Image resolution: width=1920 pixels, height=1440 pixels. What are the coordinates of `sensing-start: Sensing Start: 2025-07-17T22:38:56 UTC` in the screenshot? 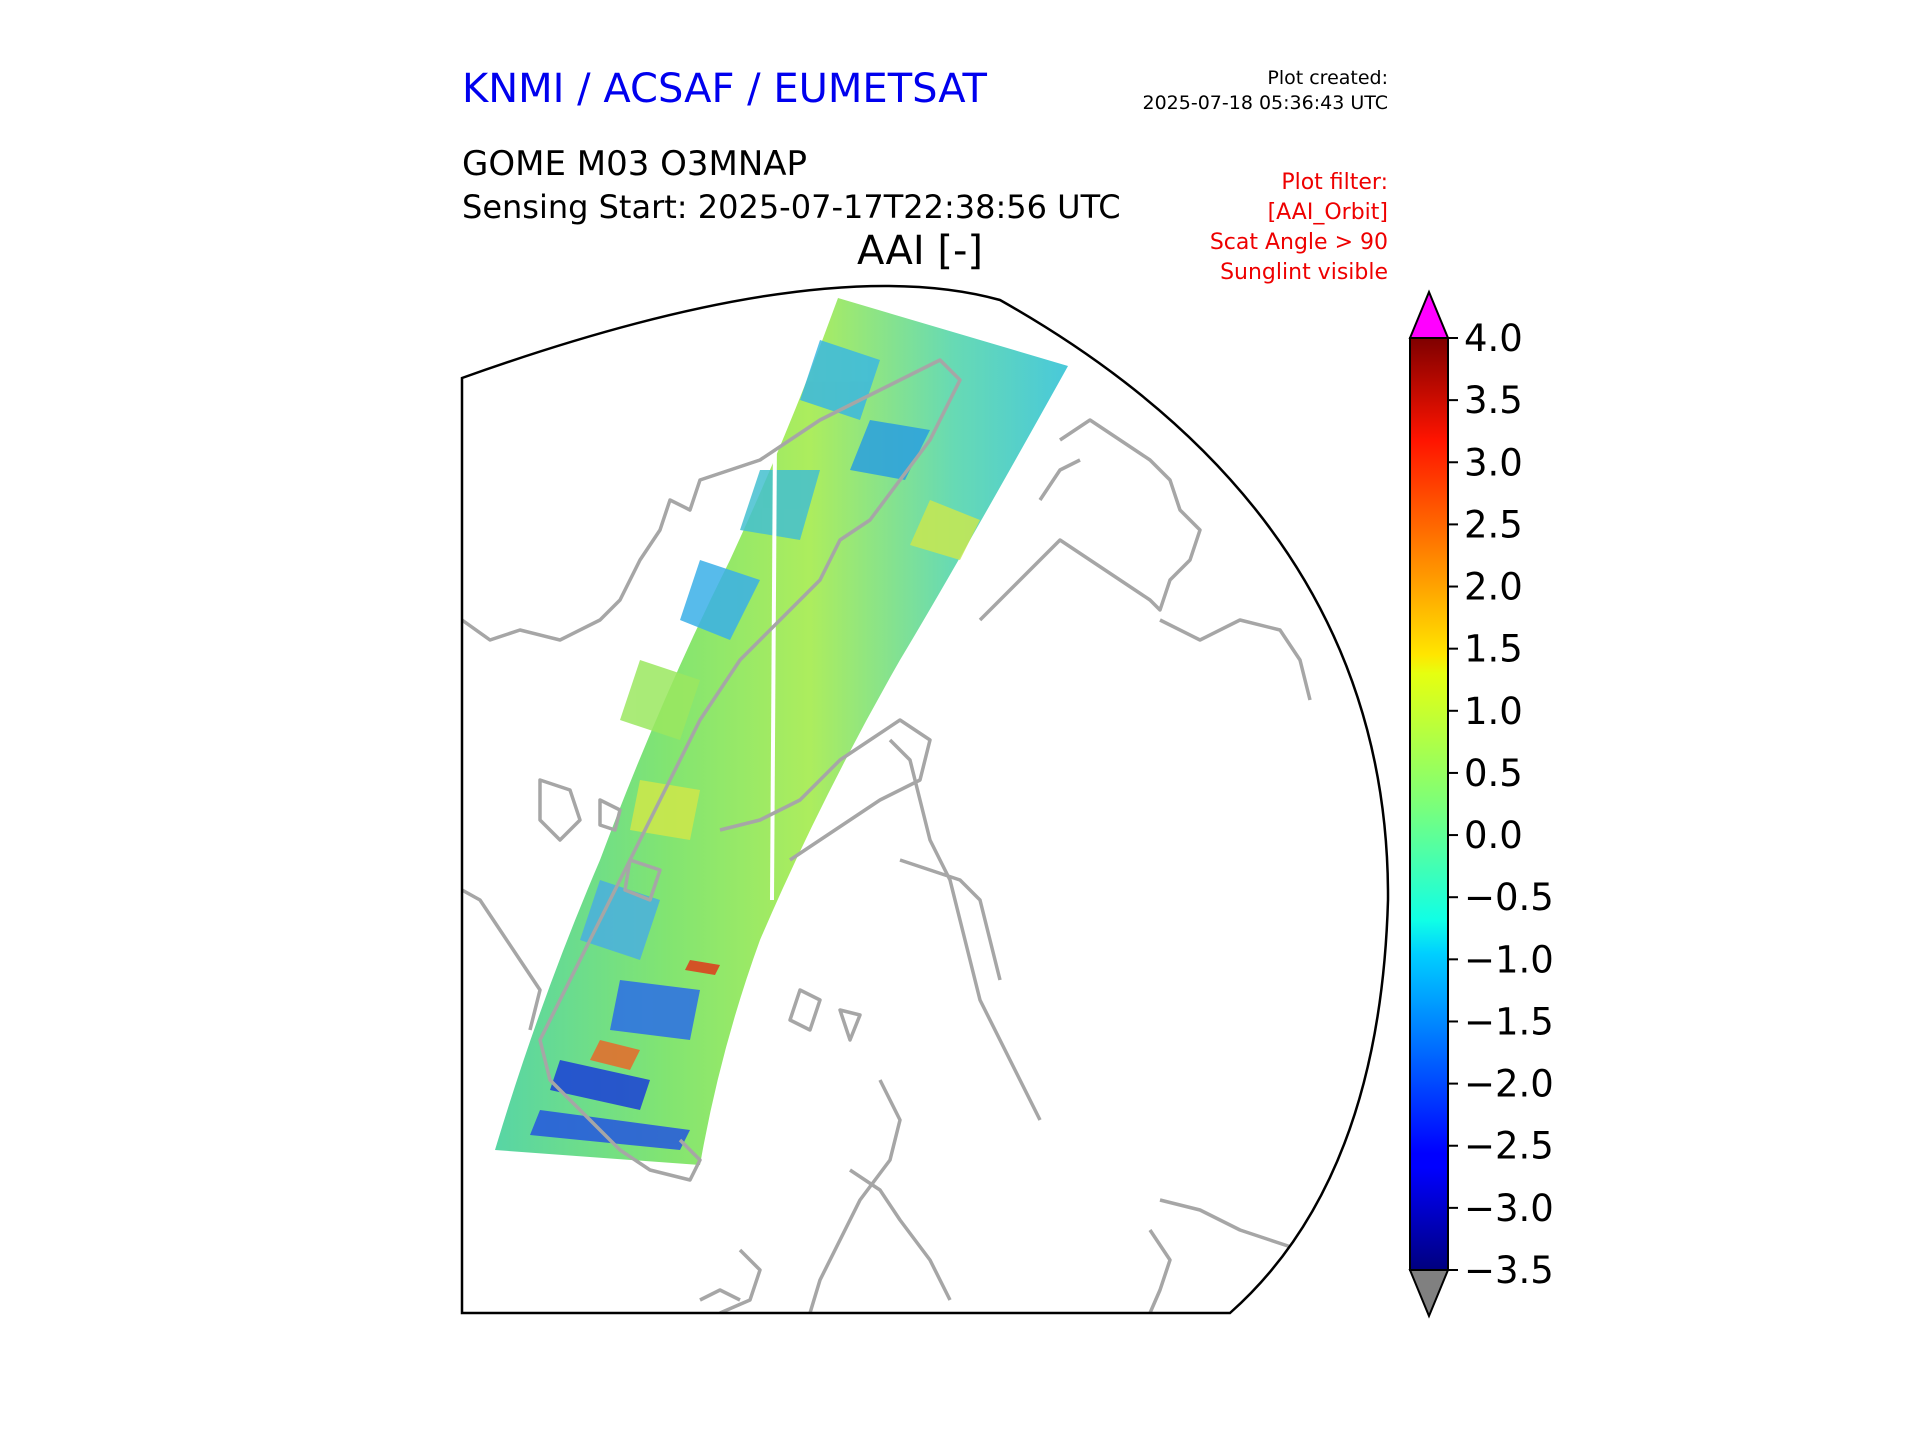 It's located at (791, 207).